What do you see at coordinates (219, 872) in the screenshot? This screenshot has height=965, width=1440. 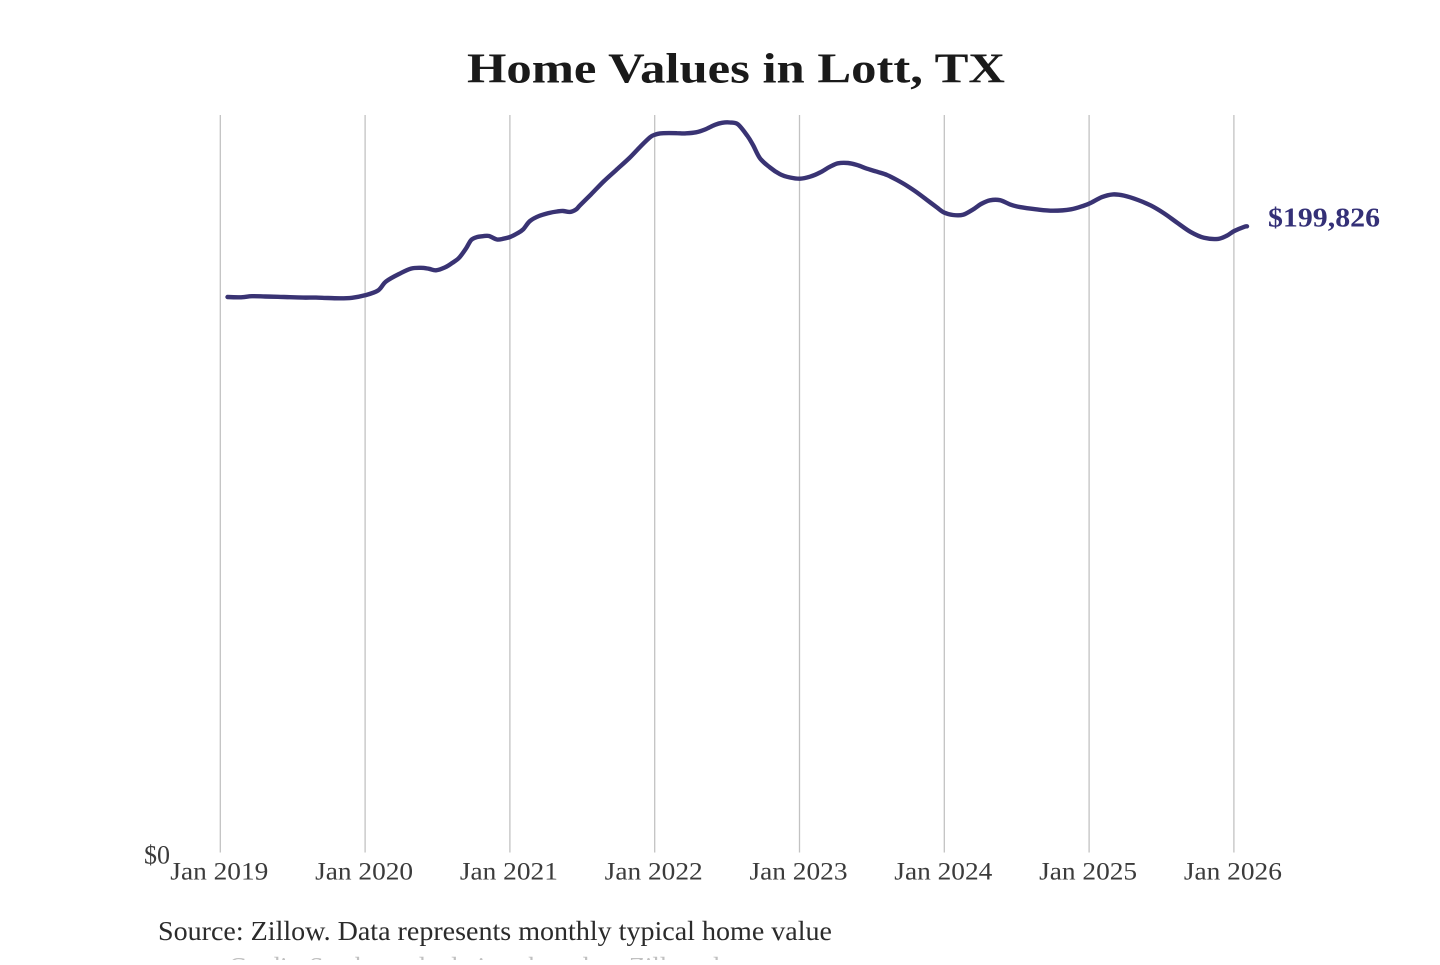 I see `svg-text: Jan 2019` at bounding box center [219, 872].